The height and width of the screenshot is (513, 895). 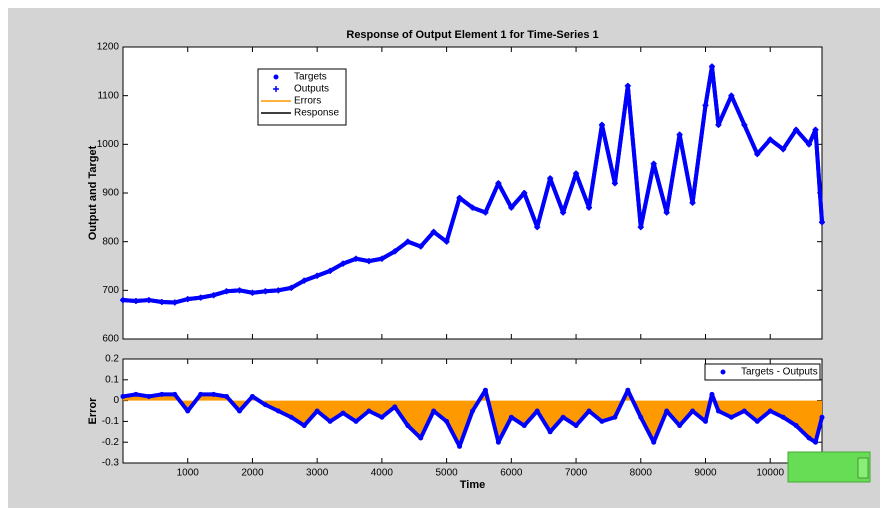 What do you see at coordinates (641, 473) in the screenshot?
I see `x-tick-label: 8000` at bounding box center [641, 473].